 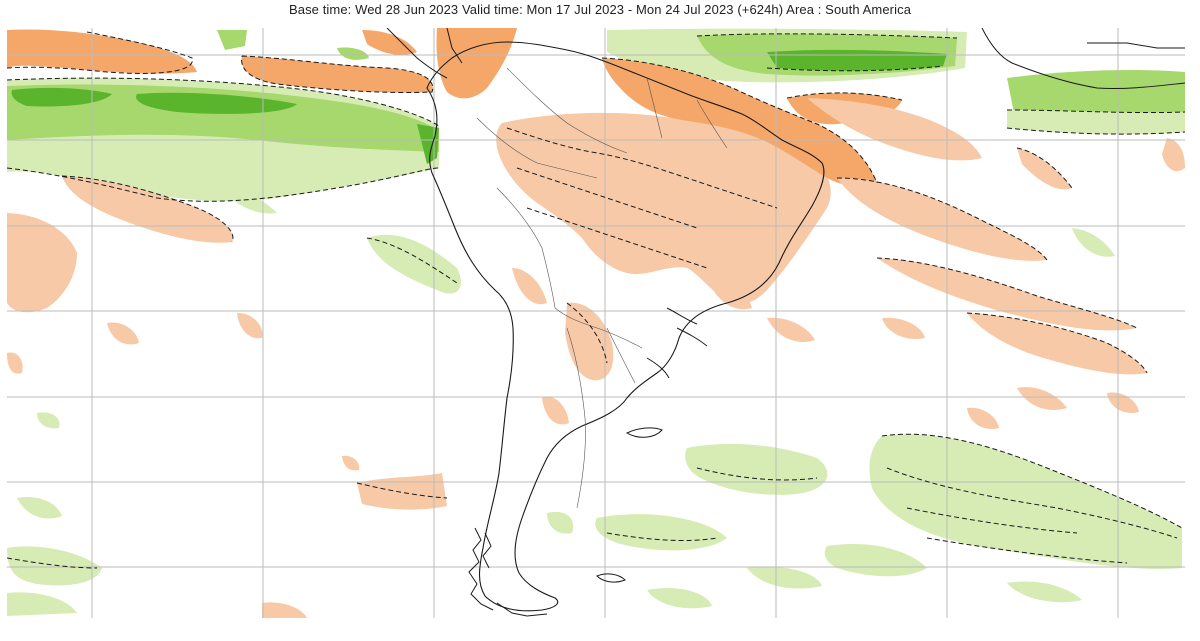 I want to click on medium-green-band-pacific, so click(x=223, y=118).